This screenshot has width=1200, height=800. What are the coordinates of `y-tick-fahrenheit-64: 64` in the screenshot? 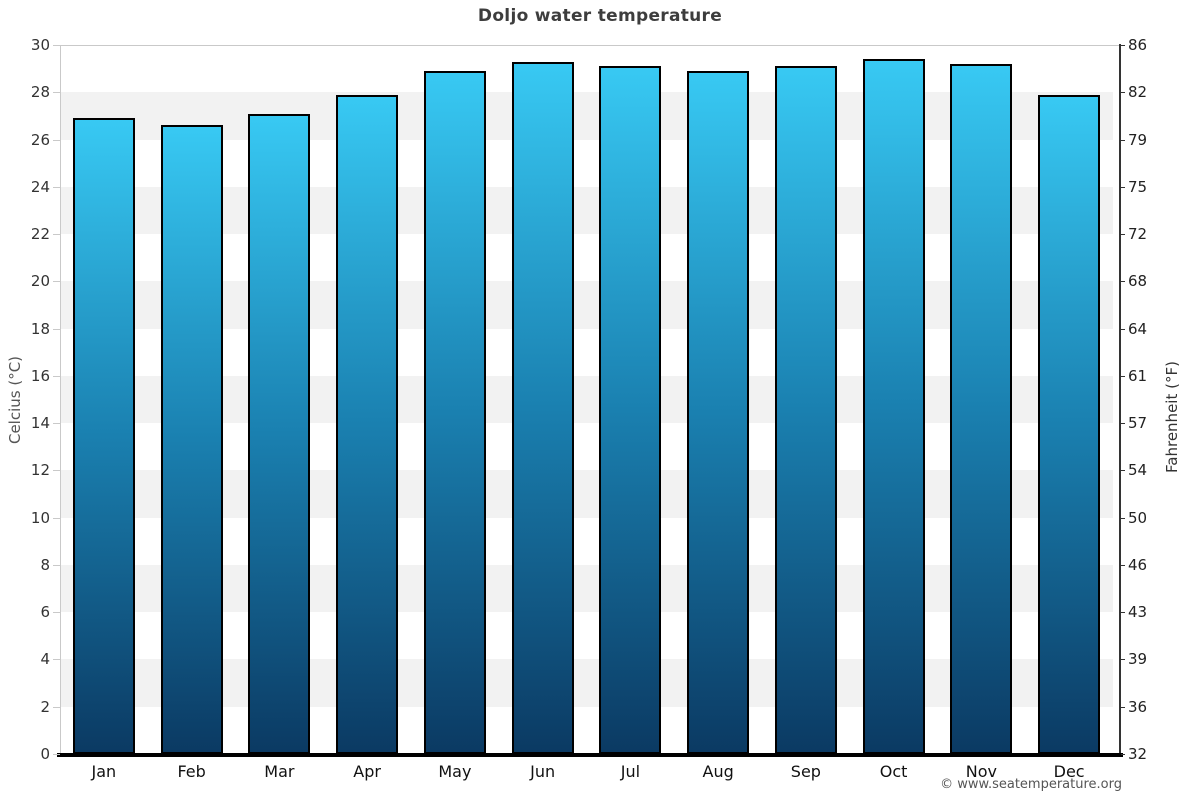 It's located at (1138, 328).